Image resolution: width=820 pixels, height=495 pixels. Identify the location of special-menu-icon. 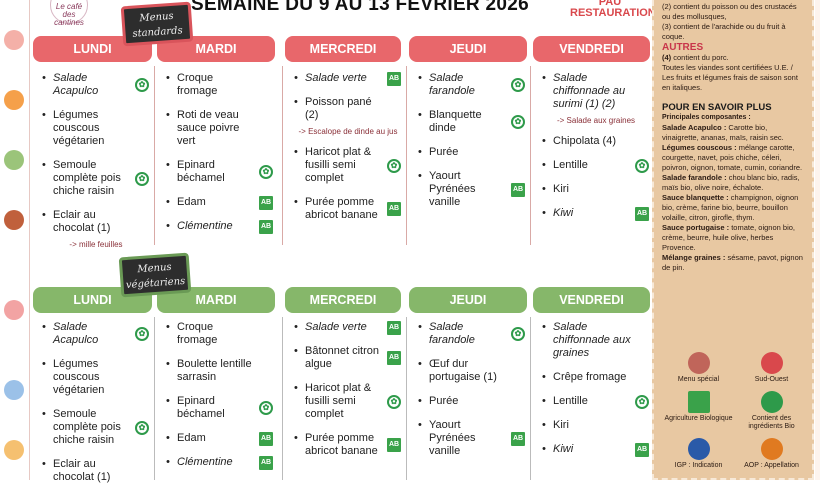
(698, 363).